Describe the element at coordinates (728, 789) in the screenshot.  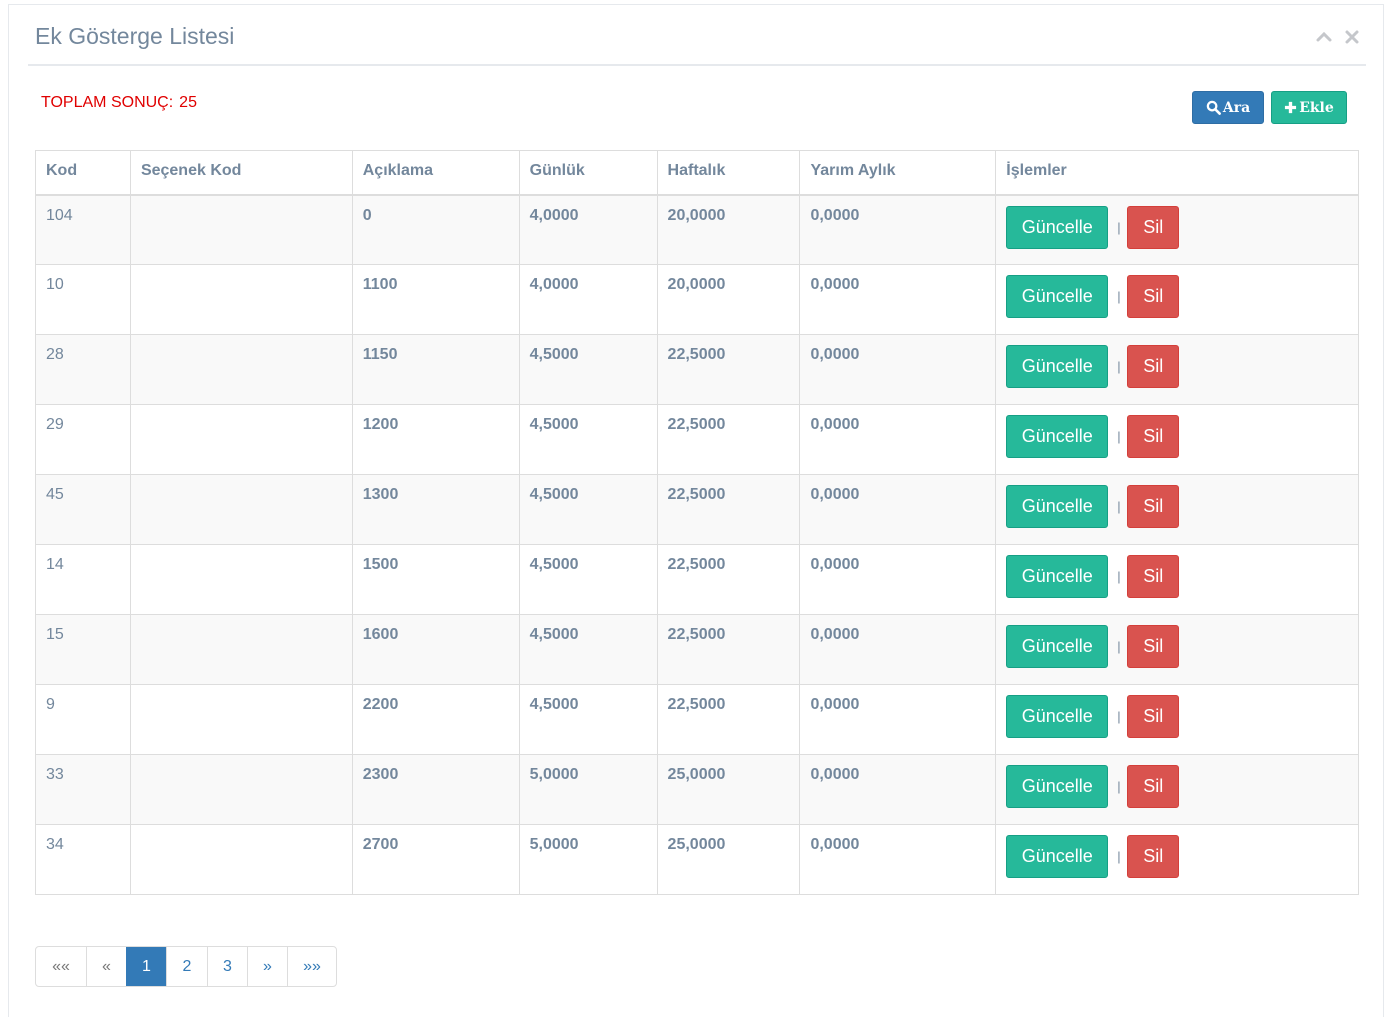
I see `cell-haftalik: 25,0000` at that location.